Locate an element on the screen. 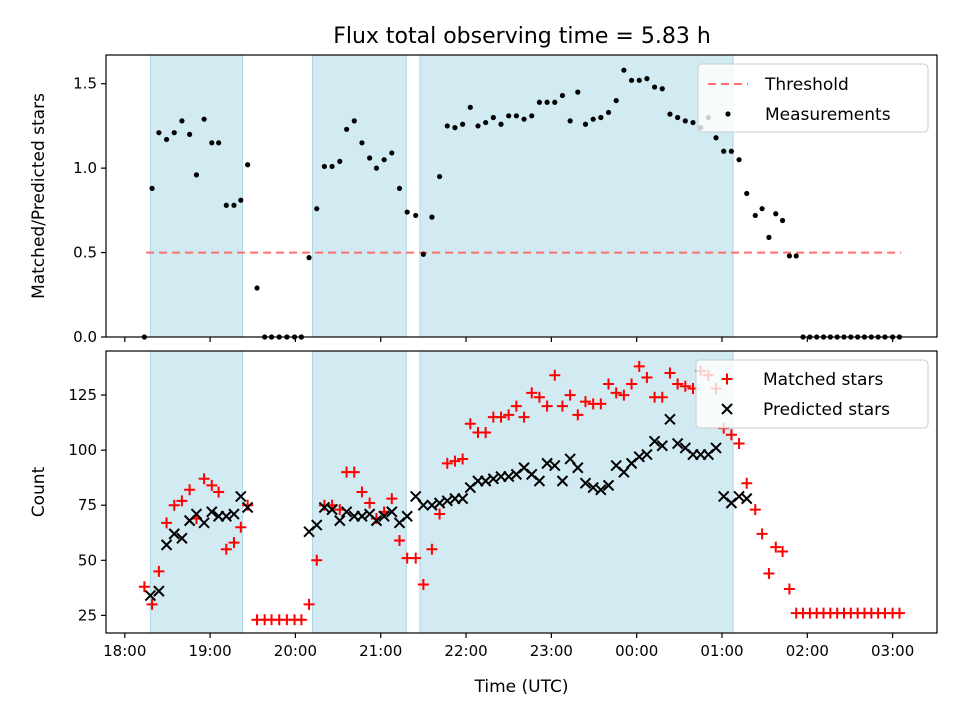  y-tick-label: 25 is located at coordinates (87, 615).